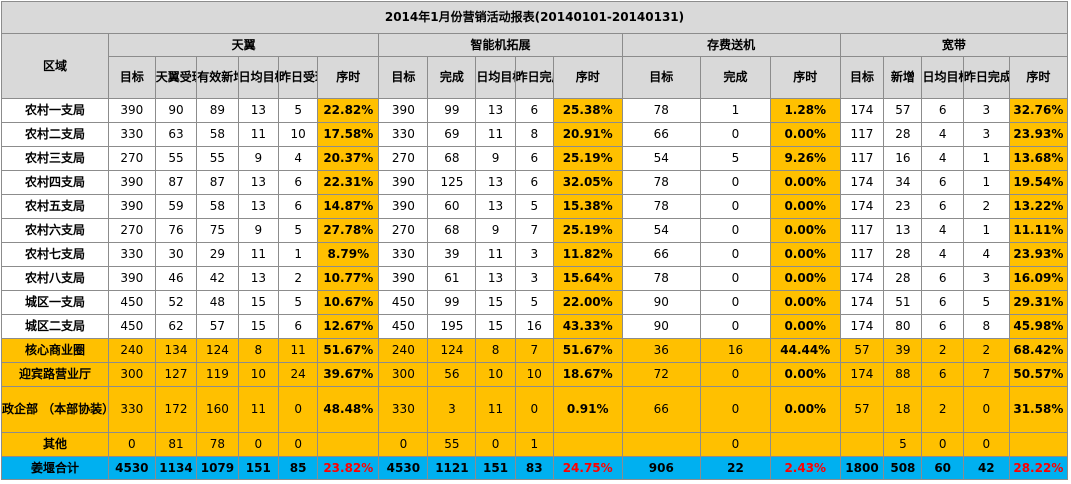  What do you see at coordinates (452, 110) in the screenshot?
I see `table-cell: 99` at bounding box center [452, 110].